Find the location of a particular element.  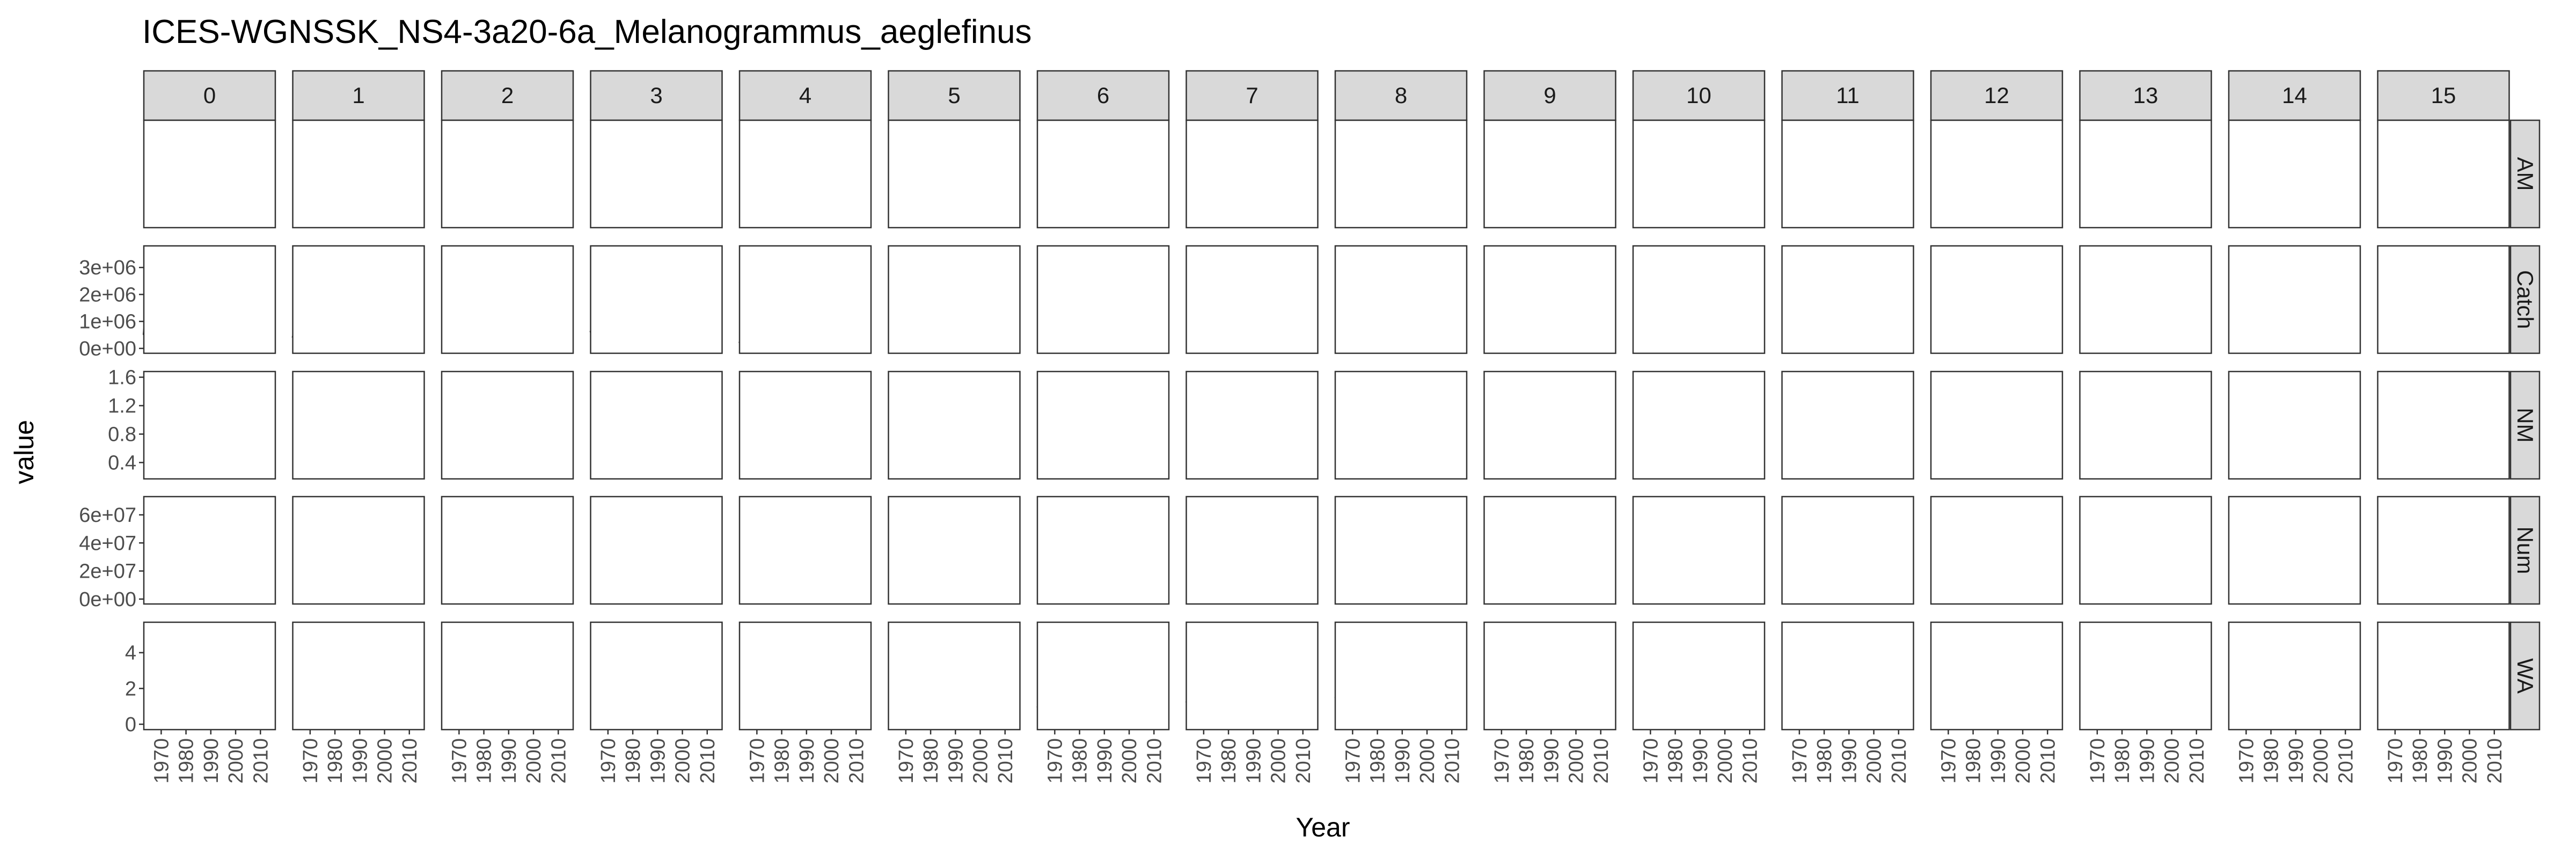

facet-strip-label-col-6: 6 is located at coordinates (1103, 95).